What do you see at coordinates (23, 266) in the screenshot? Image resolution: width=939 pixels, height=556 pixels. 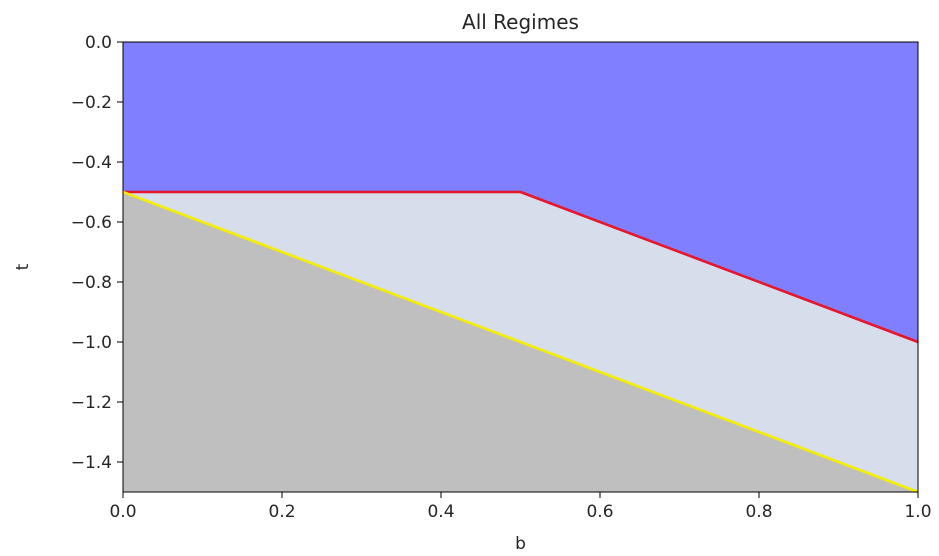 I see `y-axis-label: t` at bounding box center [23, 266].